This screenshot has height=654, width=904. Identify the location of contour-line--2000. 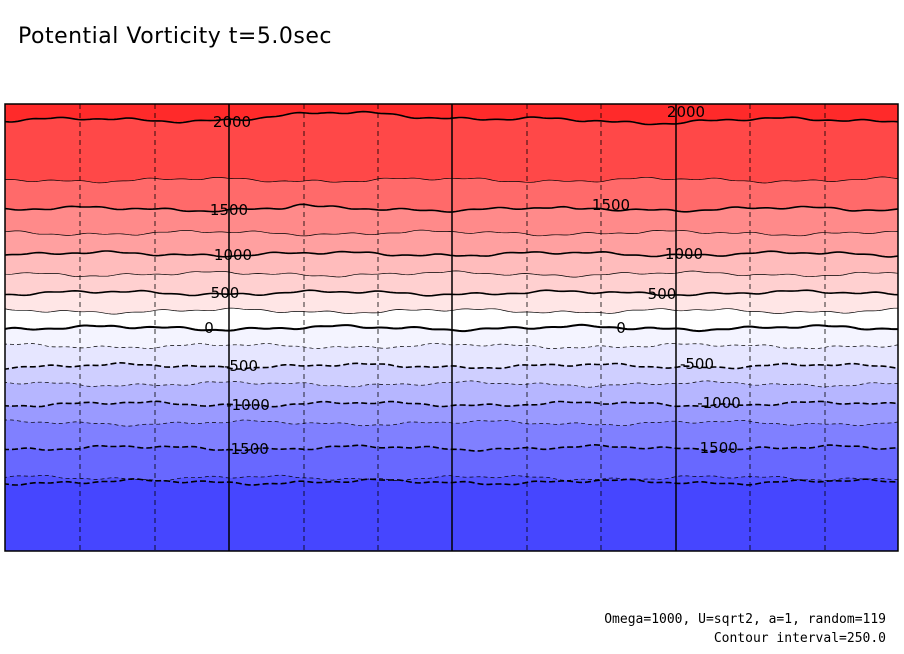
(451, 482).